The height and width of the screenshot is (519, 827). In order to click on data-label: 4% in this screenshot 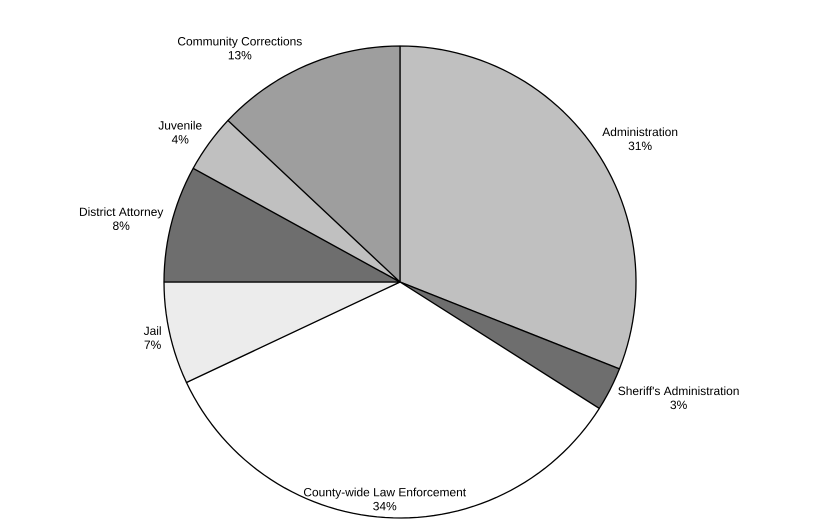, I will do `click(180, 139)`.